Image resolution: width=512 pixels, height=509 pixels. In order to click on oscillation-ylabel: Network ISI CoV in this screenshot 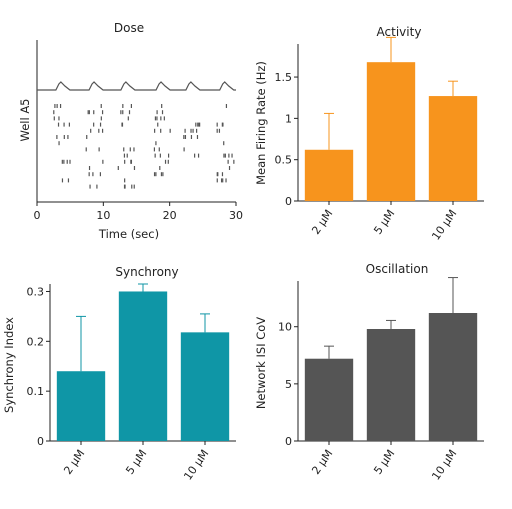, I will do `click(261, 363)`.